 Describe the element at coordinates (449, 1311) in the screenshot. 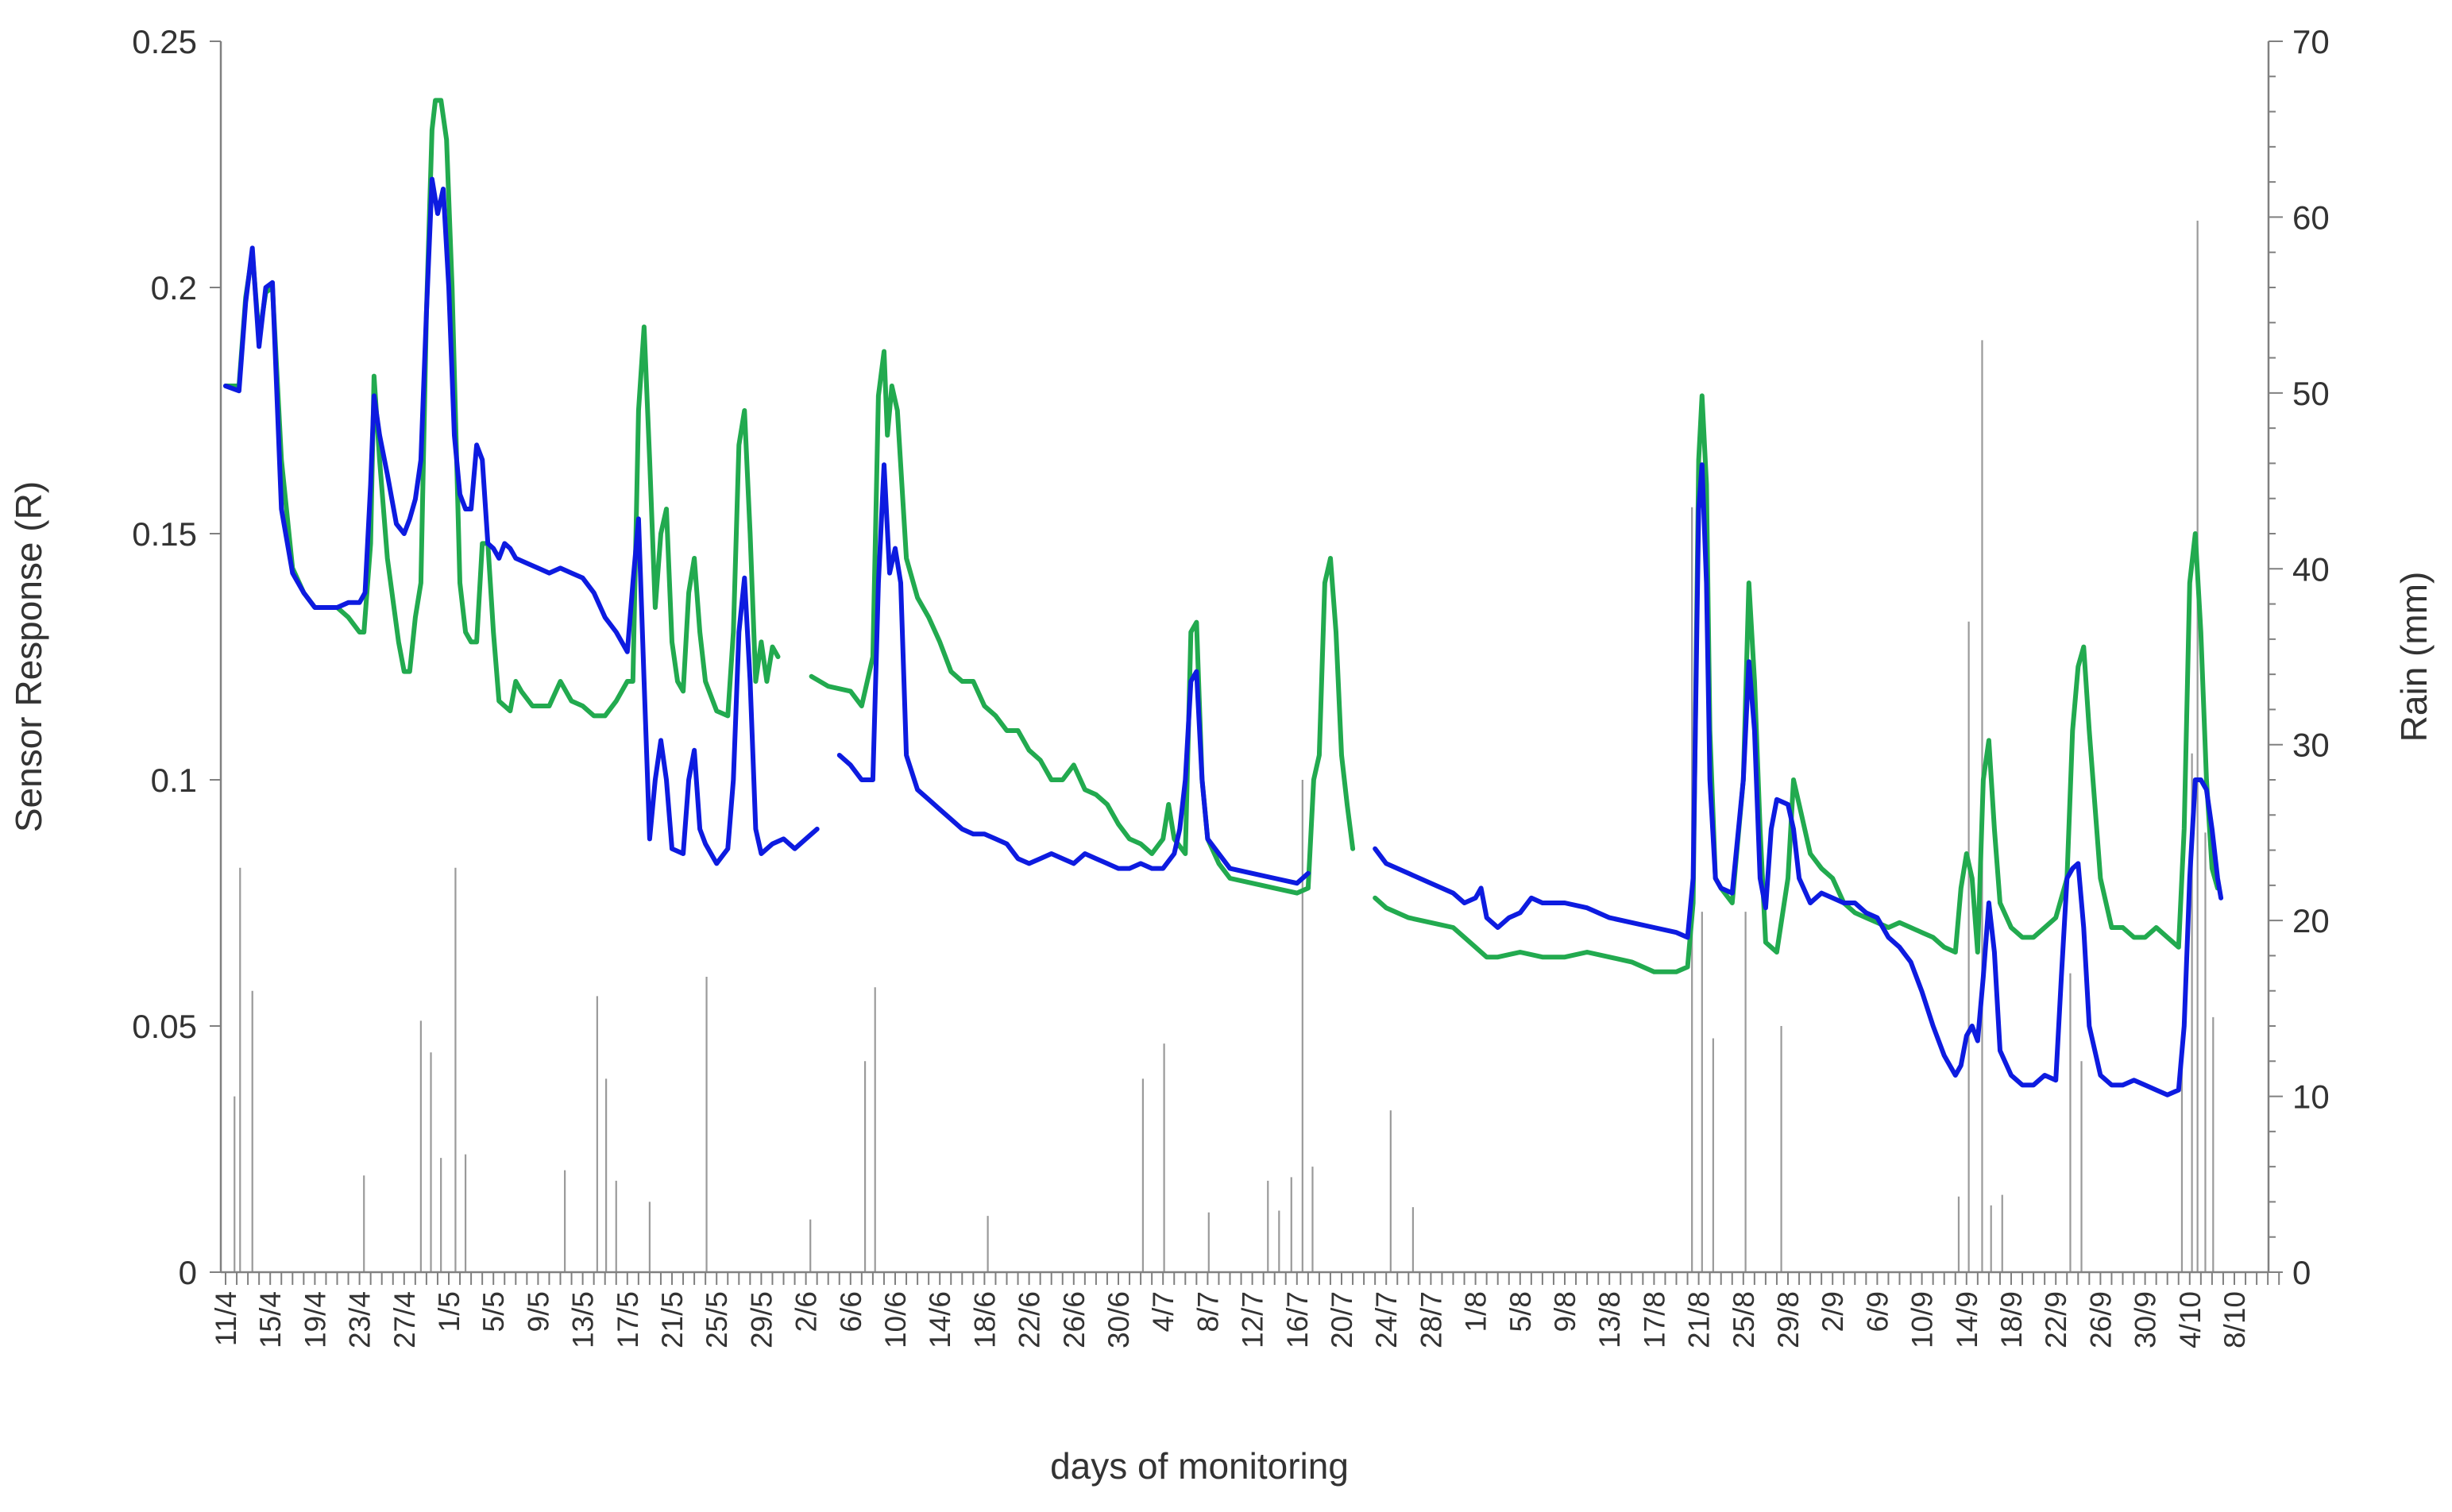

I see `x-tick-label: 1/5` at that location.